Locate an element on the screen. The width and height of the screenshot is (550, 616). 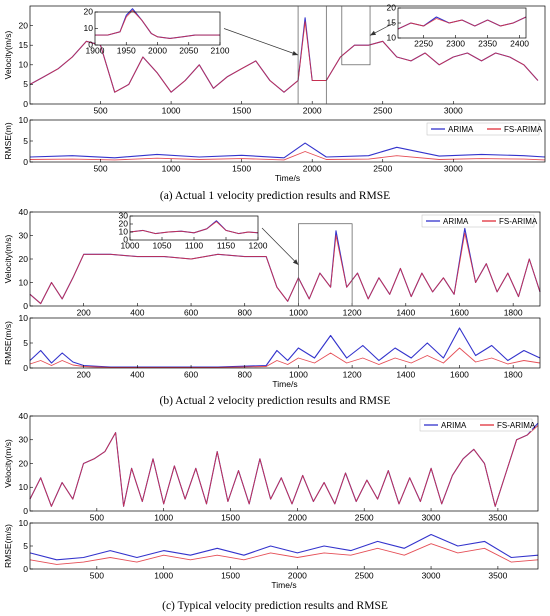
x-tick-label: 2100 is located at coordinates (220, 51).